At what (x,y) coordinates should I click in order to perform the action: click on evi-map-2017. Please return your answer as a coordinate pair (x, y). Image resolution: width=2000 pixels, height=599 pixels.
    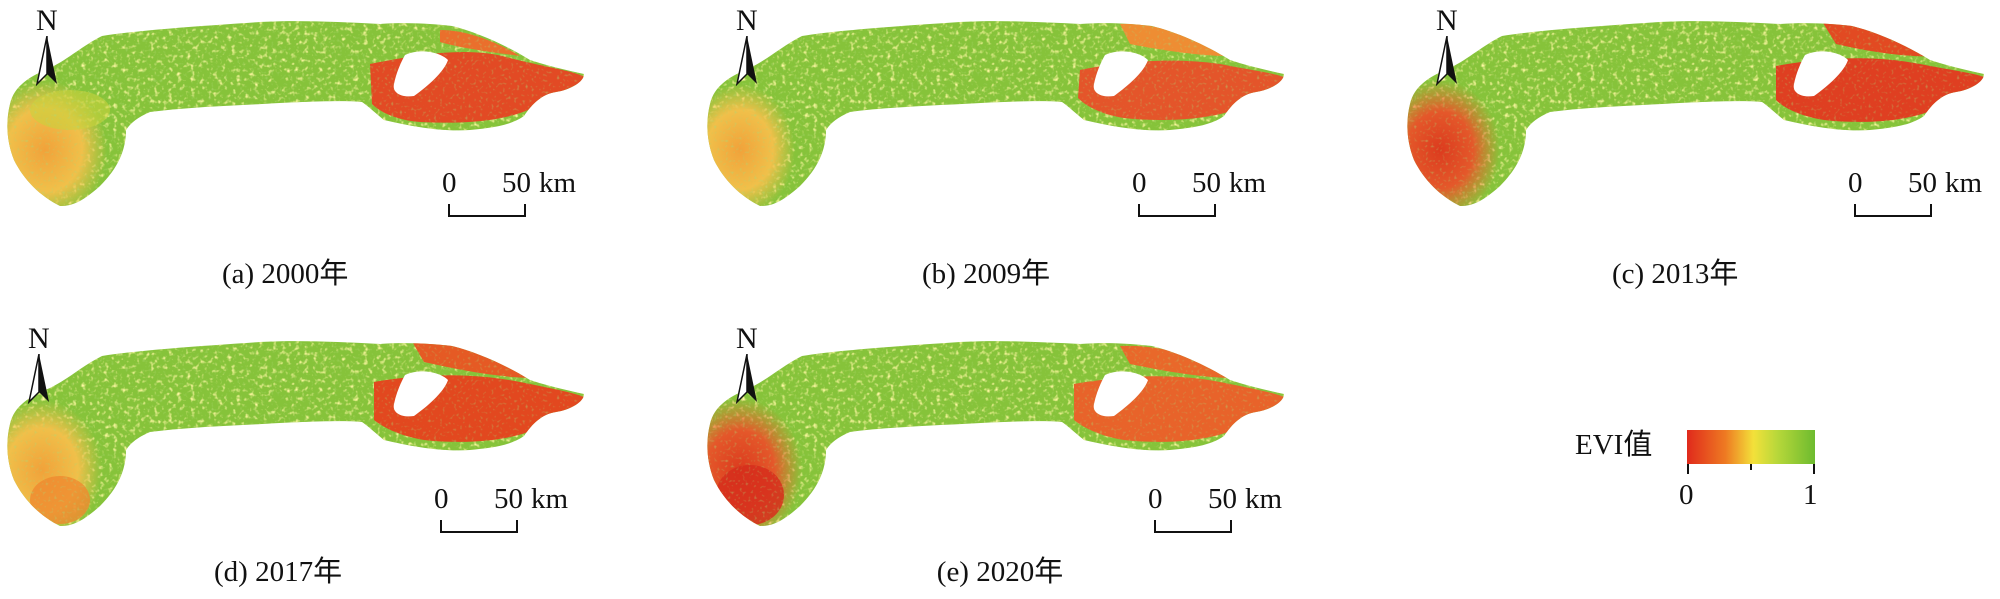
    Looking at the image, I should click on (296, 434).